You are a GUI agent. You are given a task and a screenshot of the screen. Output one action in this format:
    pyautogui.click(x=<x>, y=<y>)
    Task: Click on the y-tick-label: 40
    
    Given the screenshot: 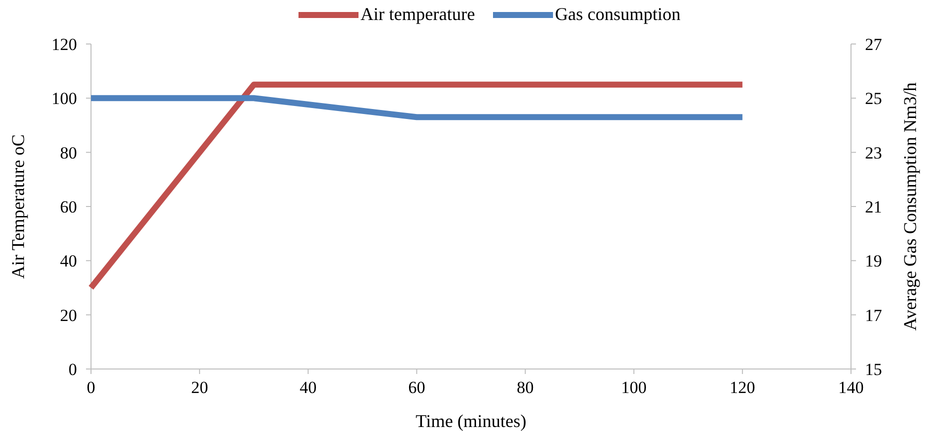 What is the action you would take?
    pyautogui.click(x=68, y=261)
    